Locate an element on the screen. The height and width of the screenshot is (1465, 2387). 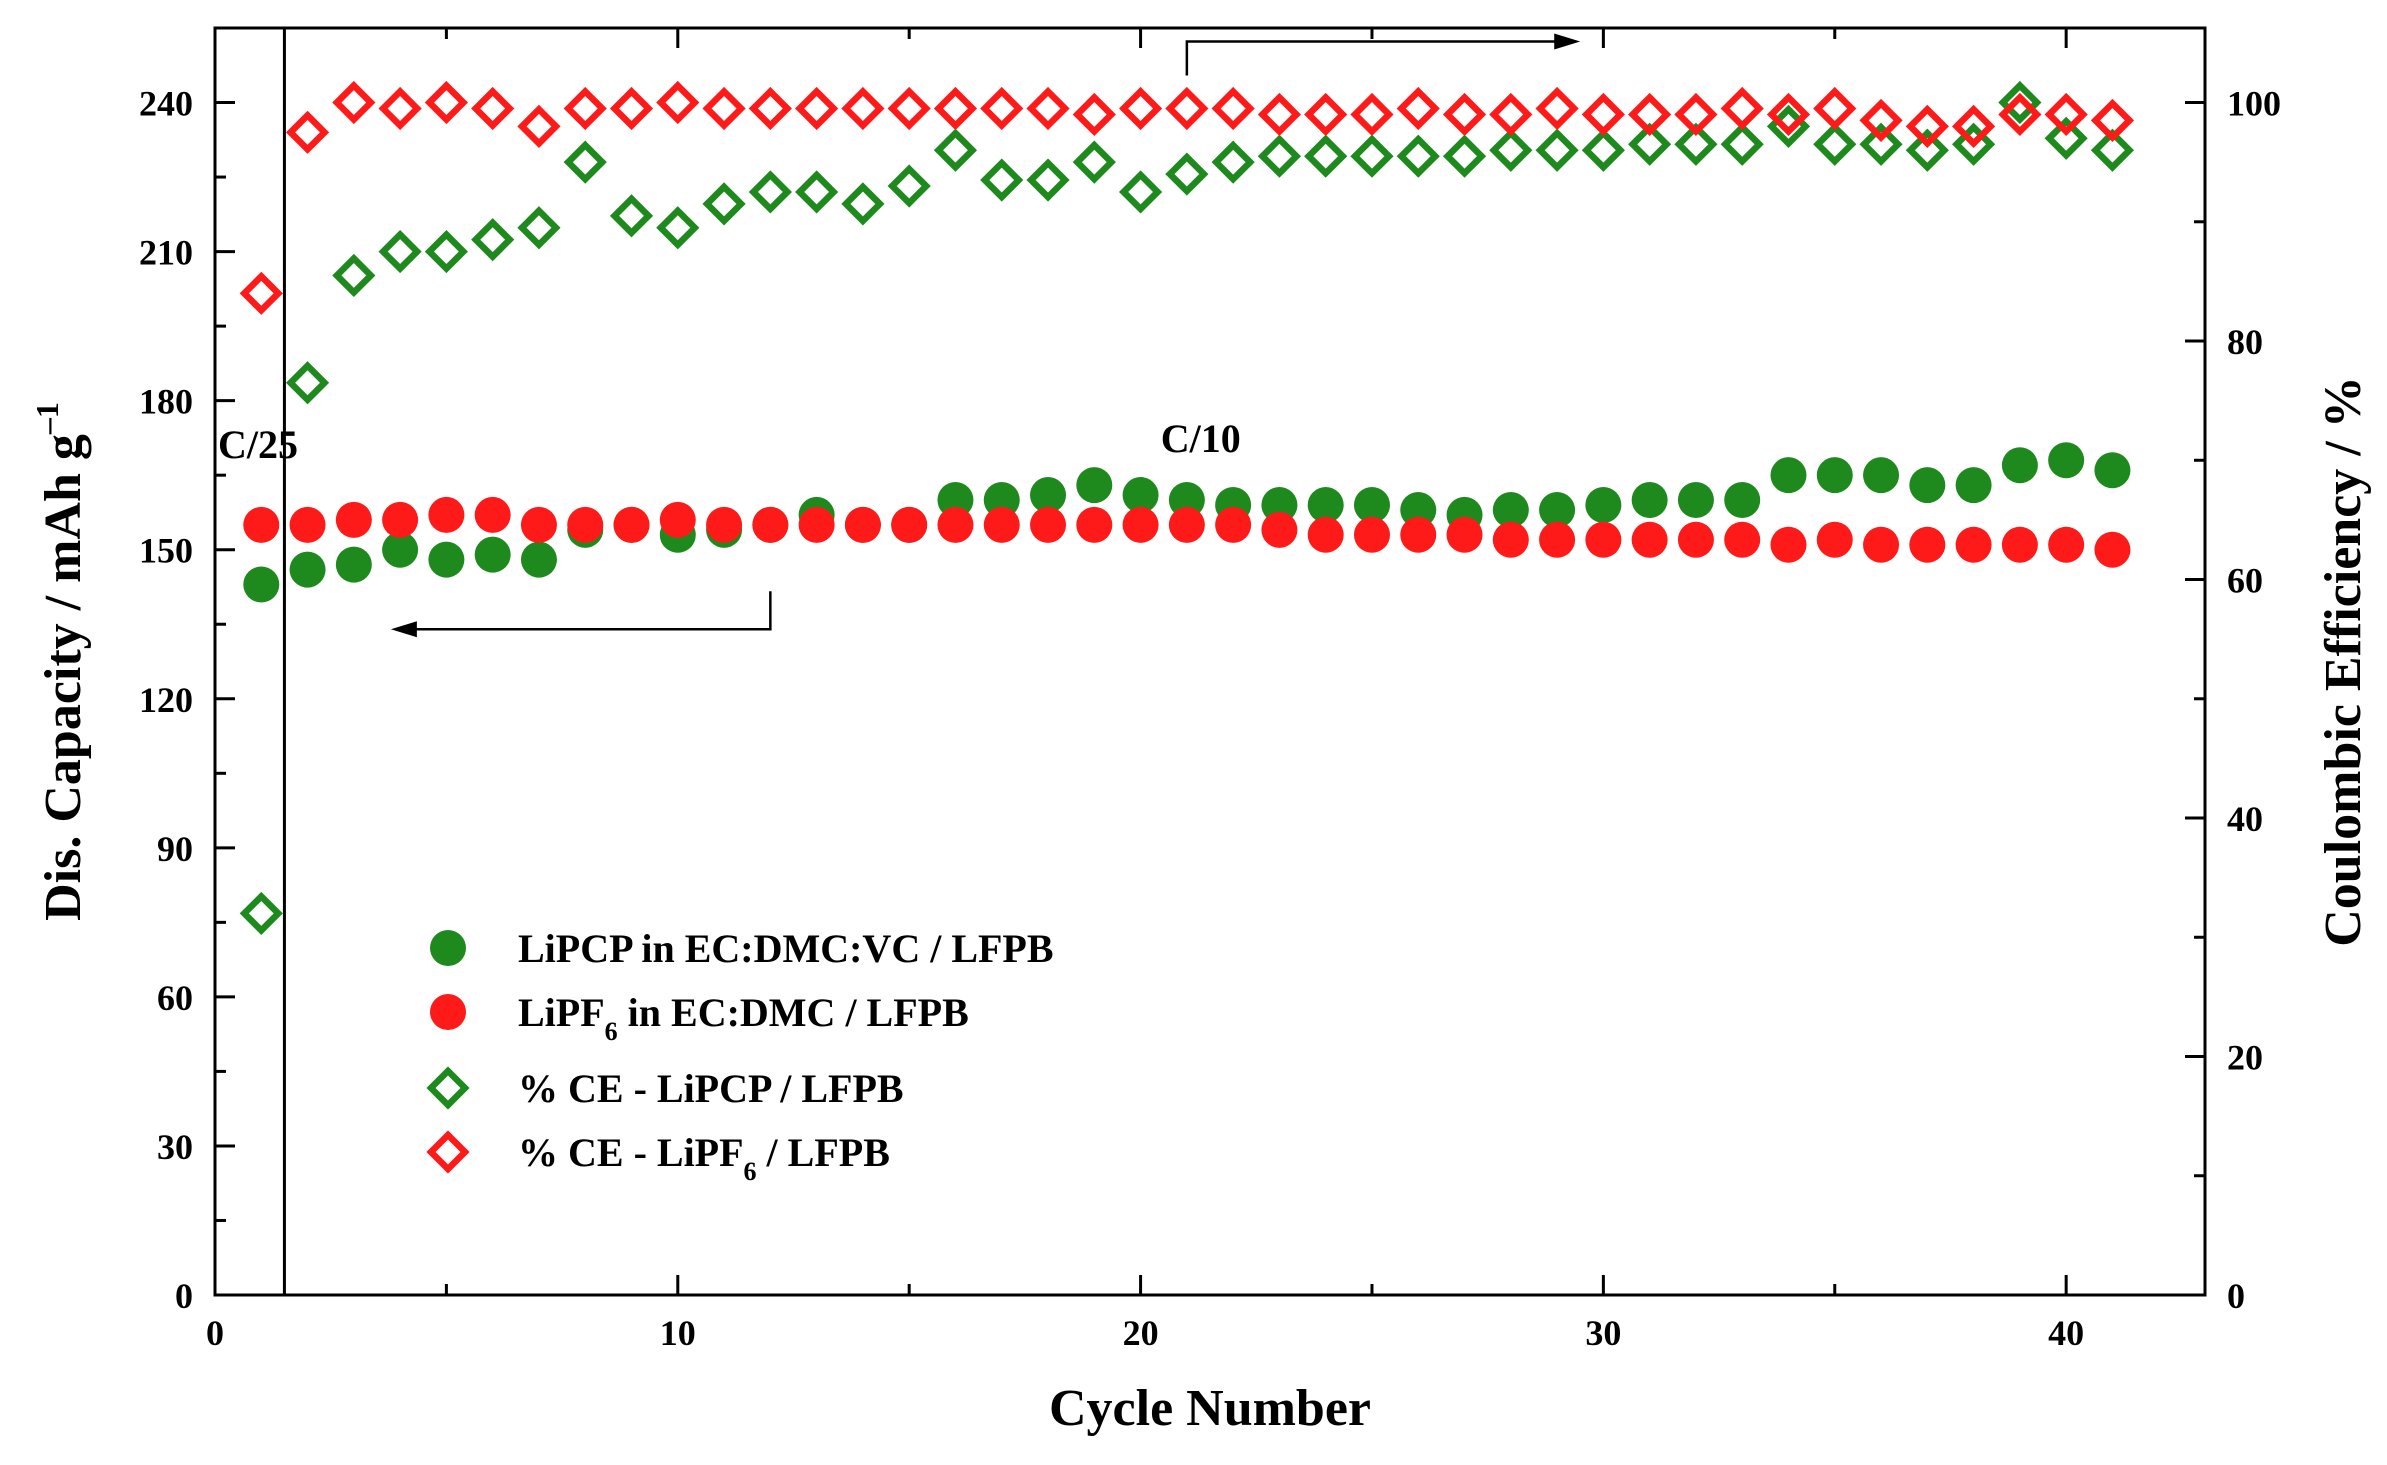
y-right-tick-label: 40 is located at coordinates (2245, 819).